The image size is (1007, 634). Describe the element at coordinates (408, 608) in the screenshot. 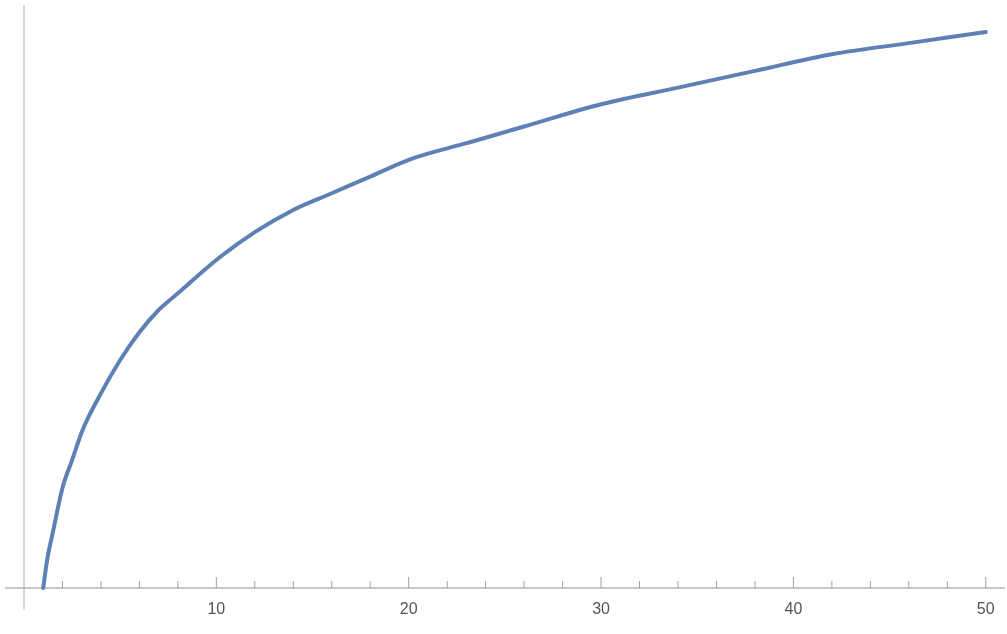

I see `x-tick-label: 20` at that location.